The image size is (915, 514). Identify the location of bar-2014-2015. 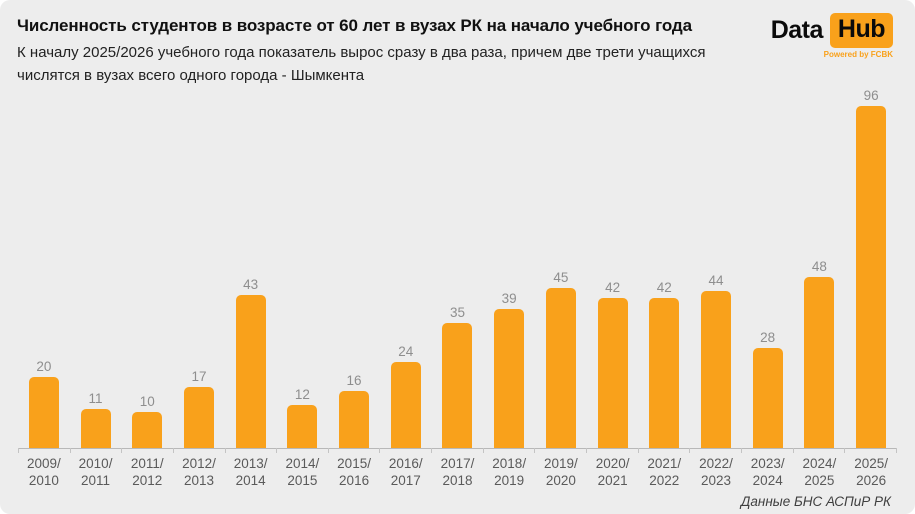
(302, 426).